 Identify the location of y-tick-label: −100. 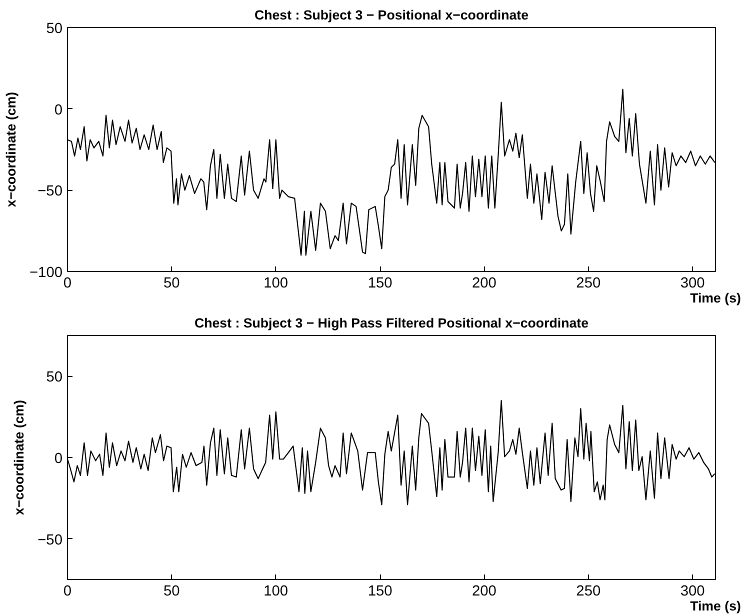
(46, 273).